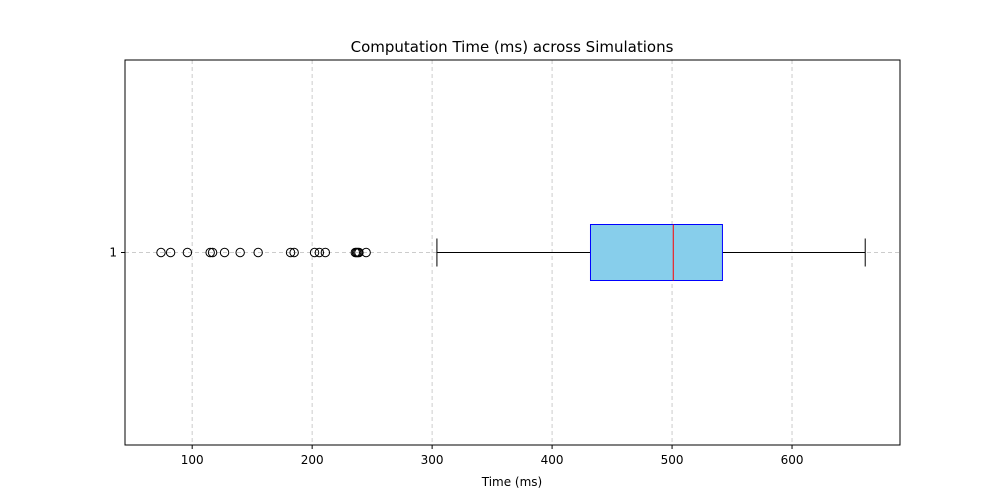 The image size is (1000, 500). I want to click on outlier-group, so click(263, 252).